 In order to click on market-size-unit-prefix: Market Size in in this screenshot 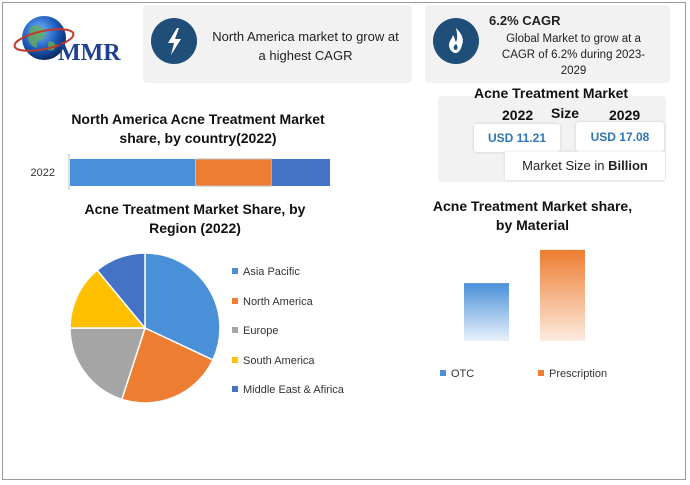, I will do `click(565, 165)`.